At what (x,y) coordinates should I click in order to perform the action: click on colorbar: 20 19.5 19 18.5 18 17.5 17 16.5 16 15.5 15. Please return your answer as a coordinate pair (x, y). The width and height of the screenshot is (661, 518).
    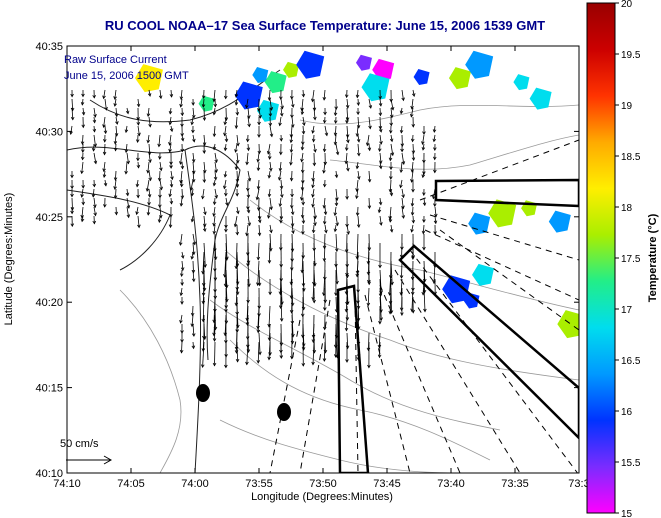
    Looking at the image, I should click on (613, 259).